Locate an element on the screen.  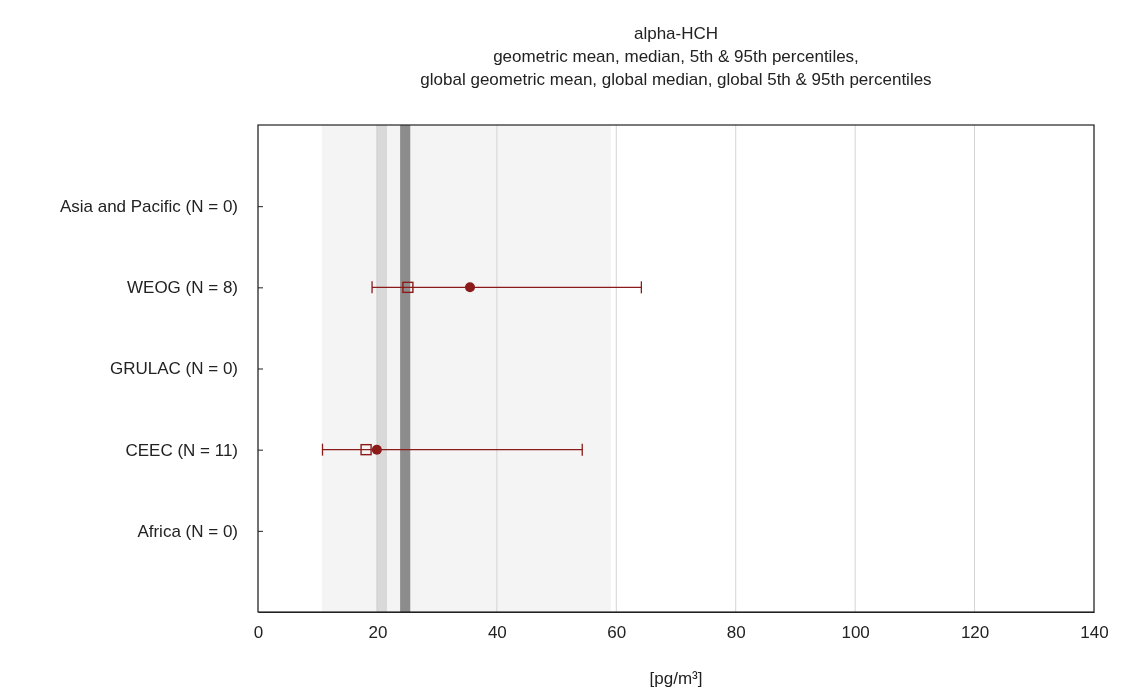
chart-title: alpha-HCH is located at coordinates (676, 33).